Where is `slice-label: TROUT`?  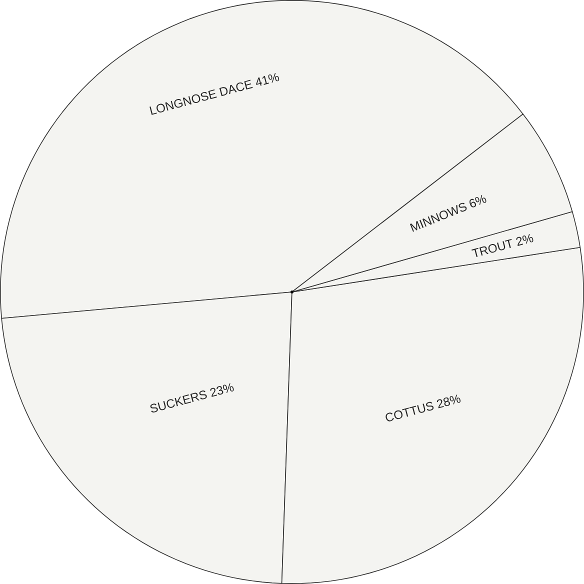 slice-label: TROUT is located at coordinates (492, 248).